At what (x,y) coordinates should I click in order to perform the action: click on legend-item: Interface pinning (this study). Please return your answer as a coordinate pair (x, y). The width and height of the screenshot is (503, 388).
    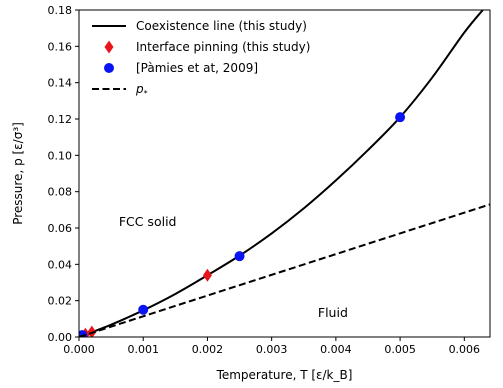
    Looking at the image, I should click on (207, 47).